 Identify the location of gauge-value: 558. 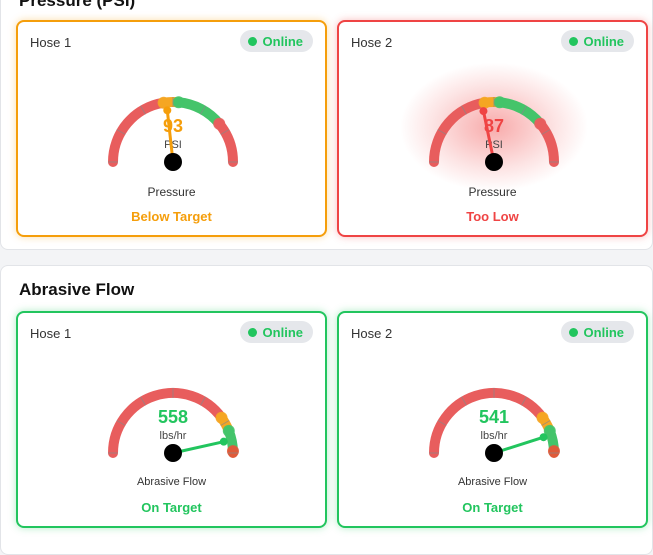
(173, 417).